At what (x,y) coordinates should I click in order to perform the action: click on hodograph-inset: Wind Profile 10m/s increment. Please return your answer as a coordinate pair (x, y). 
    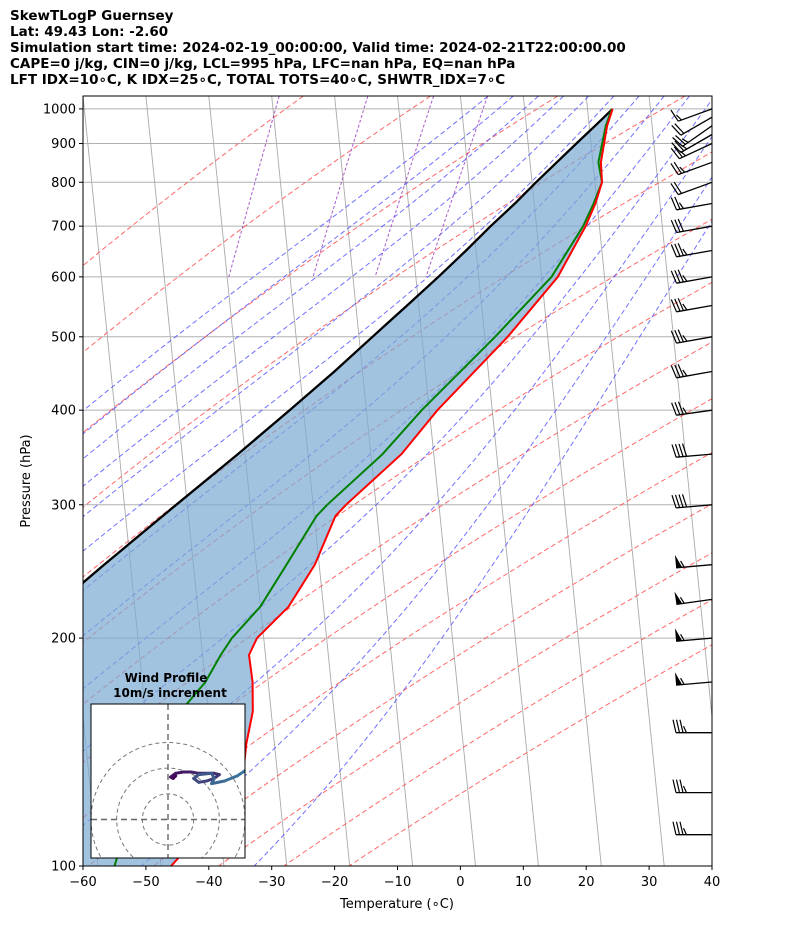
    Looking at the image, I should click on (168, 765).